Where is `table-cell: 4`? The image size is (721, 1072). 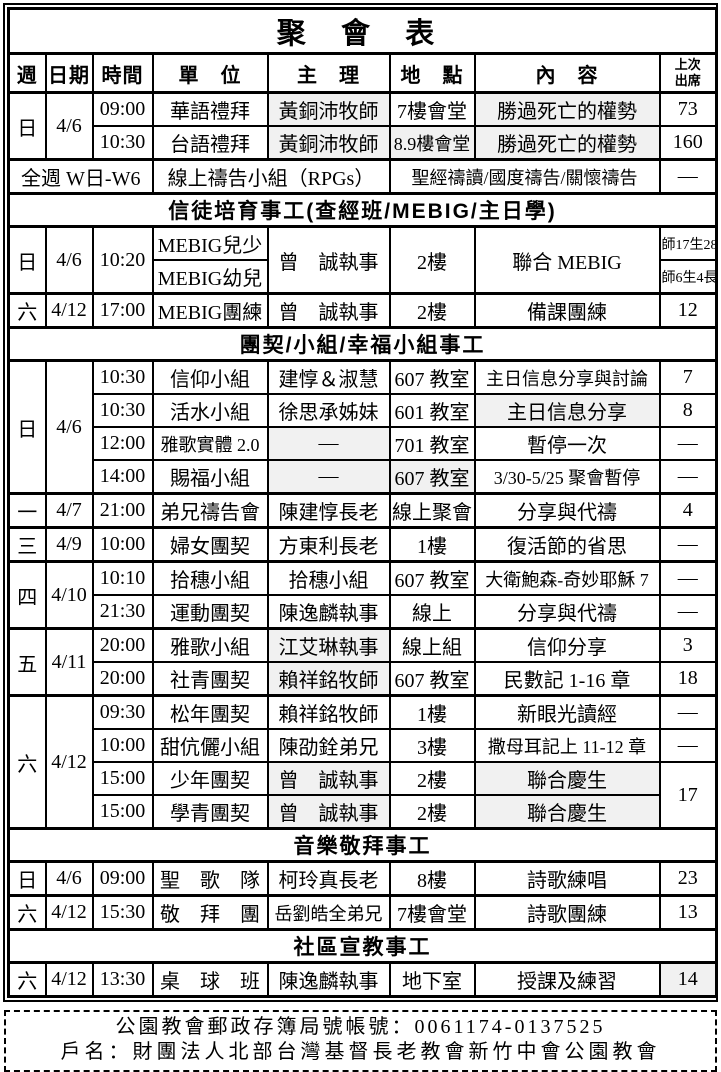 table-cell: 4 is located at coordinates (688, 510).